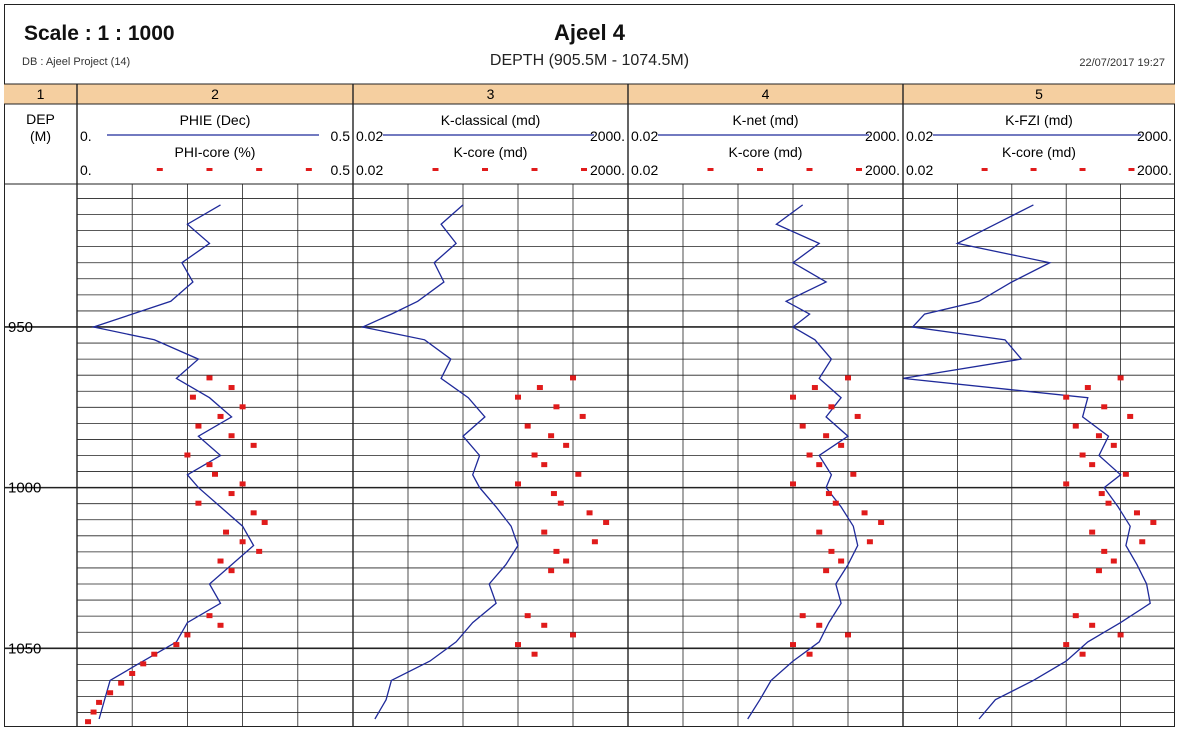 Image resolution: width=1179 pixels, height=731 pixels. Describe the element at coordinates (1039, 120) in the screenshot. I see `curve-name: K-FZI (md)` at that location.